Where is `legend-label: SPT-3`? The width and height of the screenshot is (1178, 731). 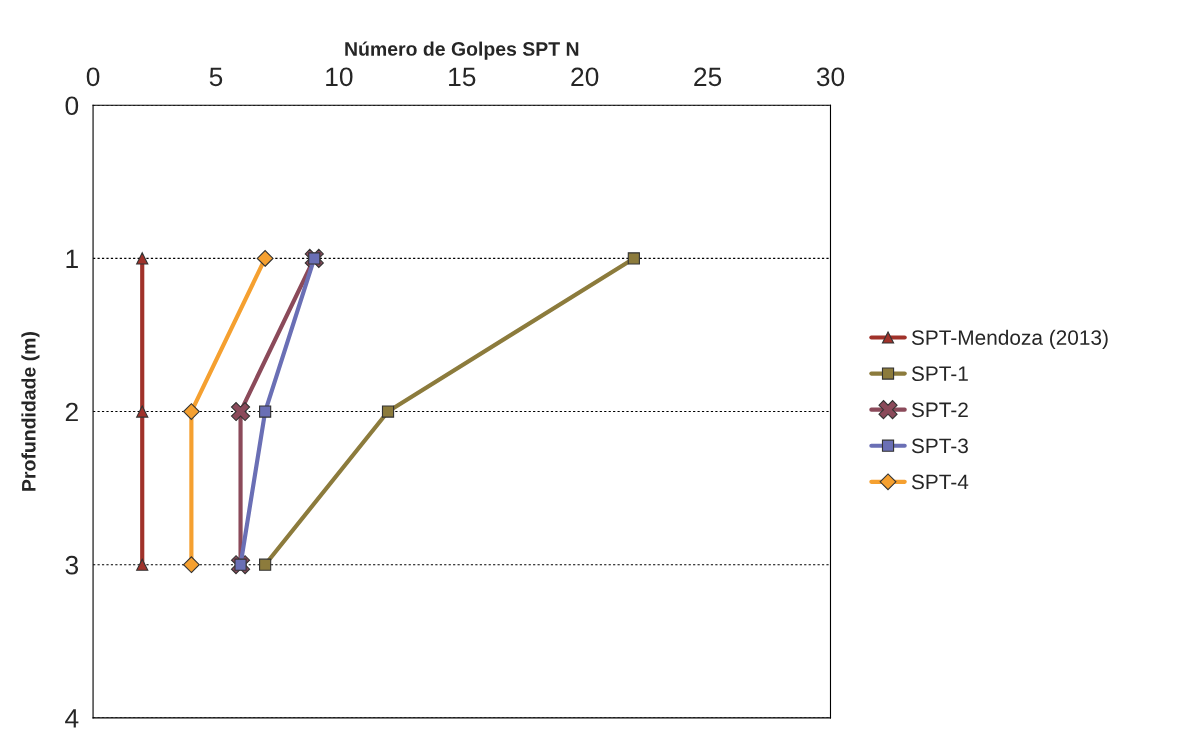
legend-label: SPT-3 is located at coordinates (939, 446).